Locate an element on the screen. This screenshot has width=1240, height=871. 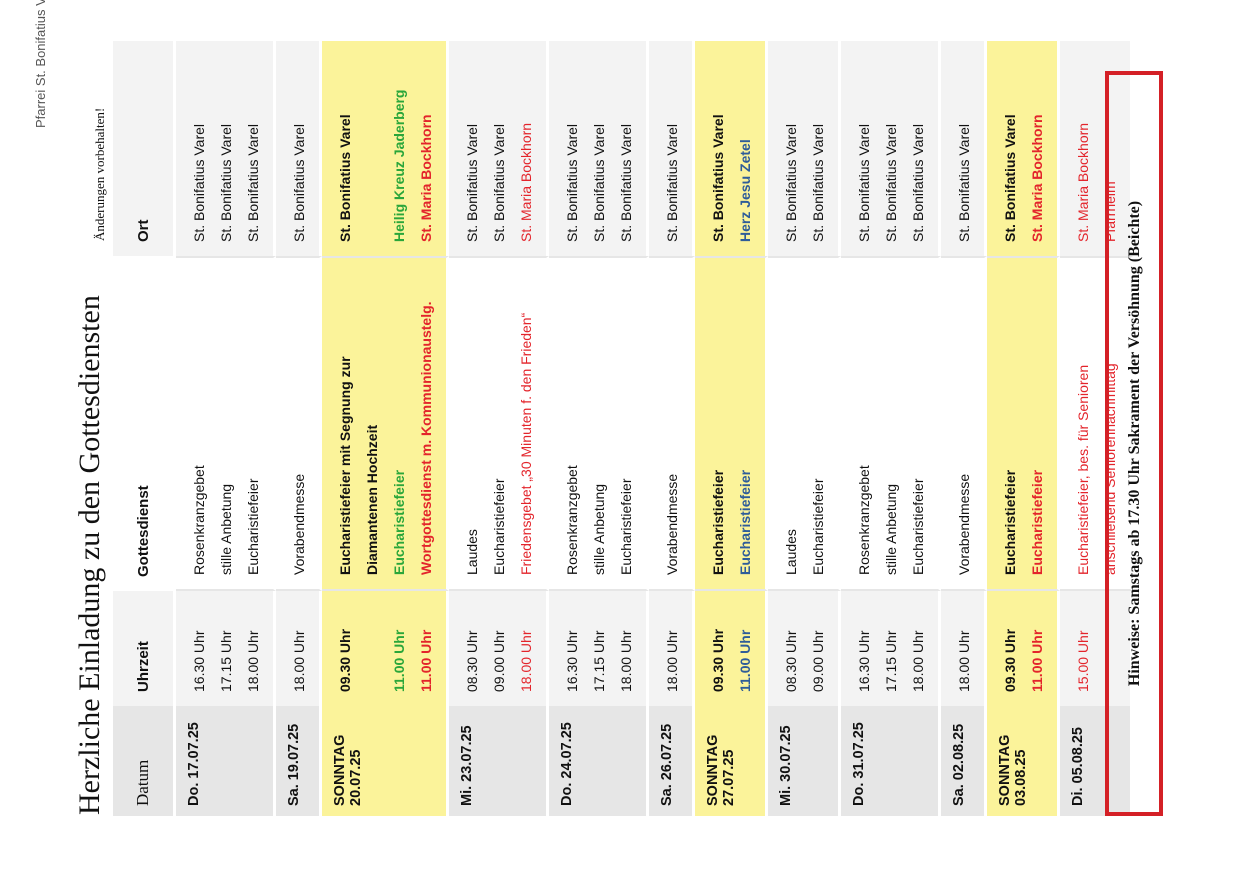
date-cell: SONNTAG 03.08.25 is located at coordinates (1023, 761).